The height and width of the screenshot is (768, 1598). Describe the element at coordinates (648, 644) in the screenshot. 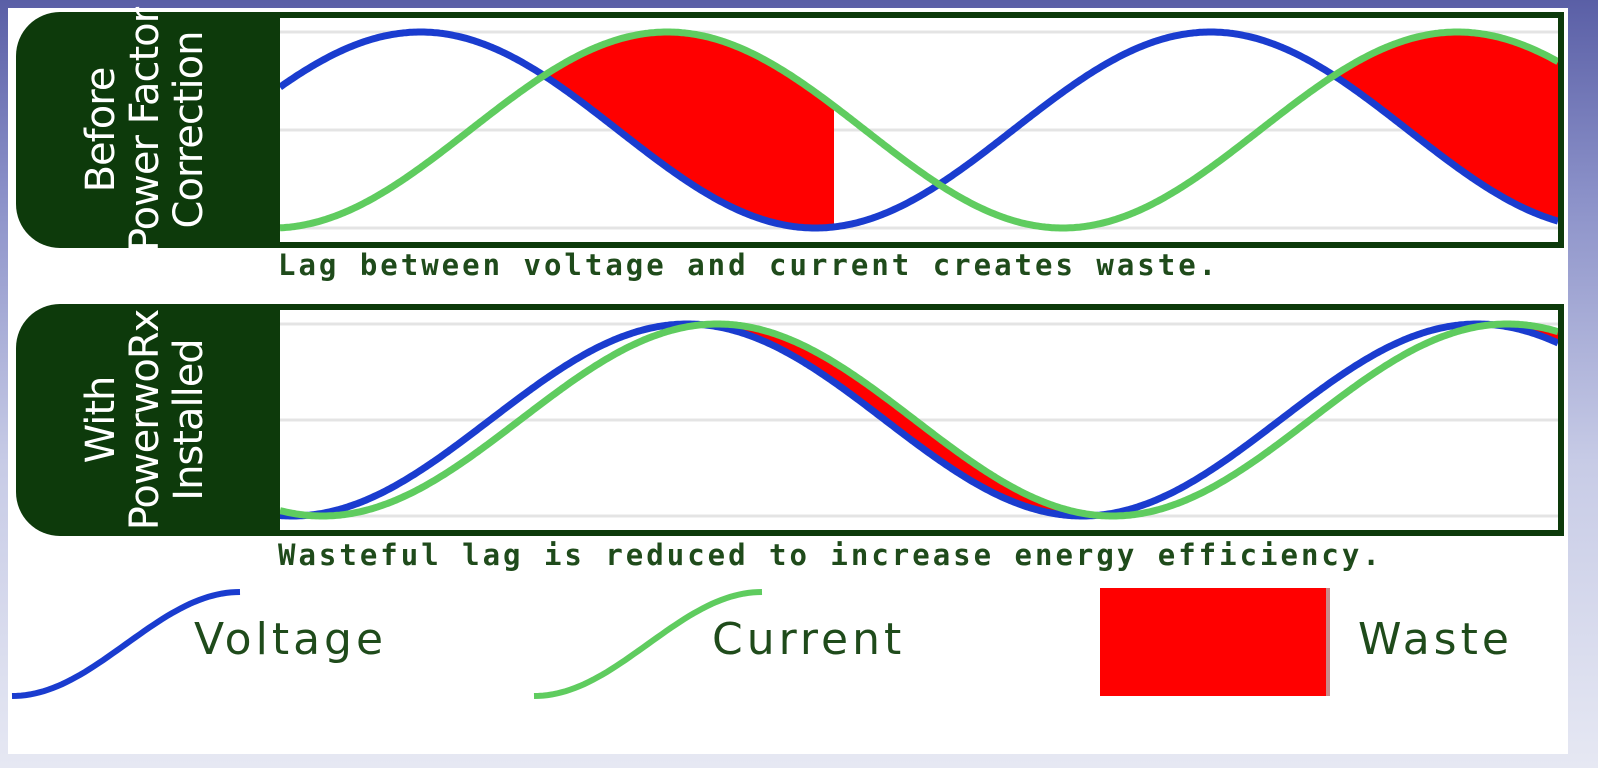

I see `legend-current-icon` at that location.